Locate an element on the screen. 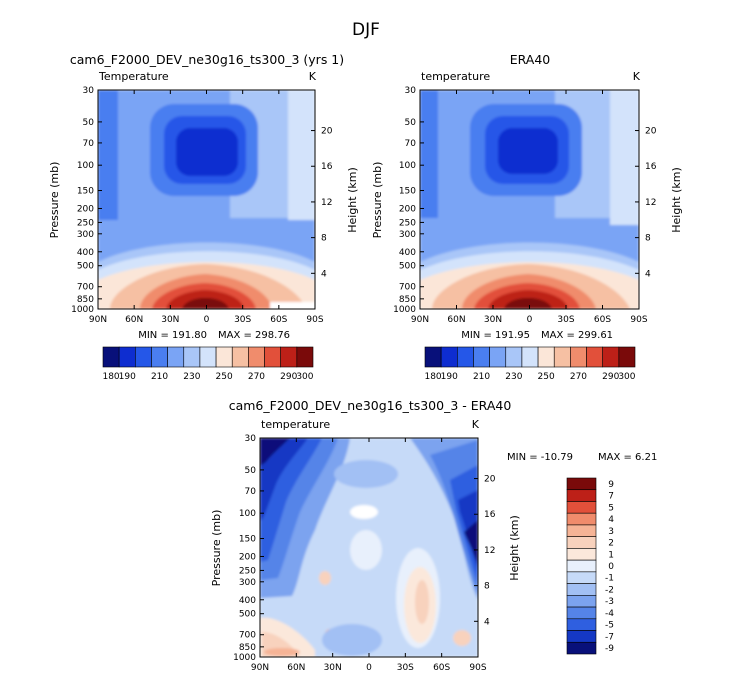  x-tick-label: 60N is located at coordinates (134, 320).